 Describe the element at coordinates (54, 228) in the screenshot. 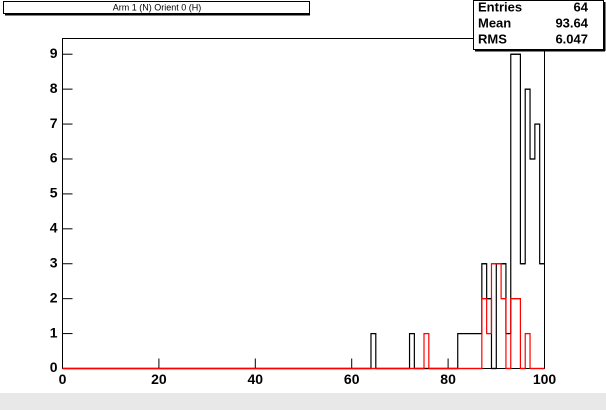

I see `y-tick-label: 4` at that location.